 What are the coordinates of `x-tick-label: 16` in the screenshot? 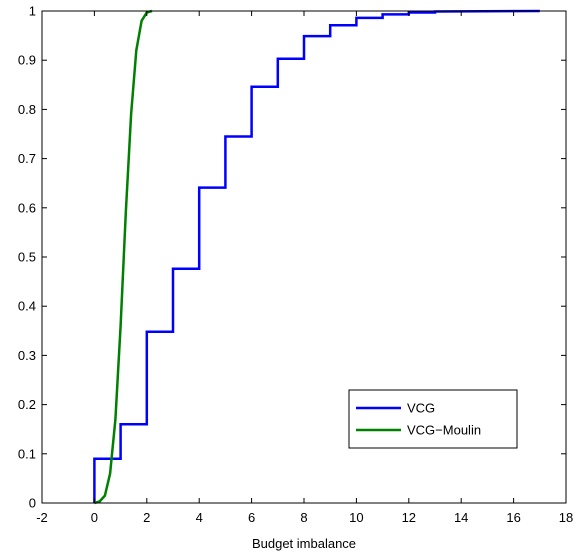 It's located at (513, 517).